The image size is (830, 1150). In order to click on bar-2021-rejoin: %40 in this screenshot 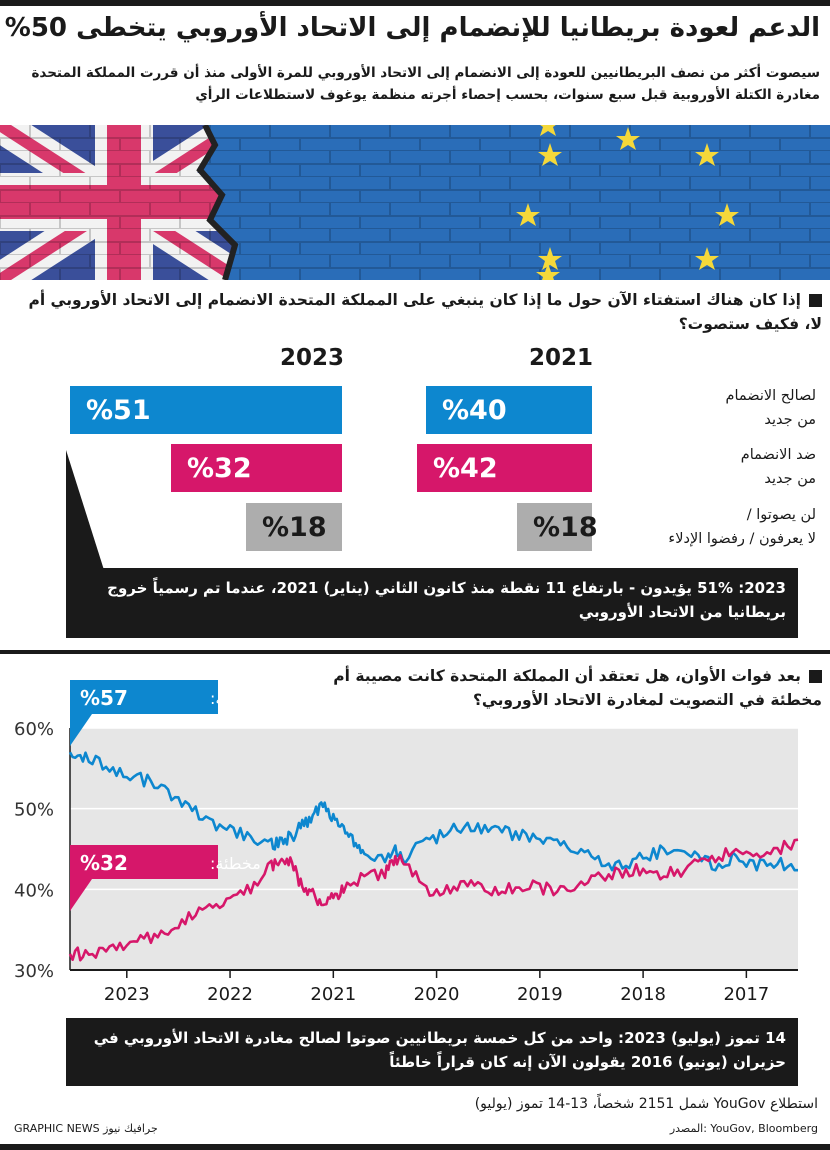, I will do `click(509, 410)`.